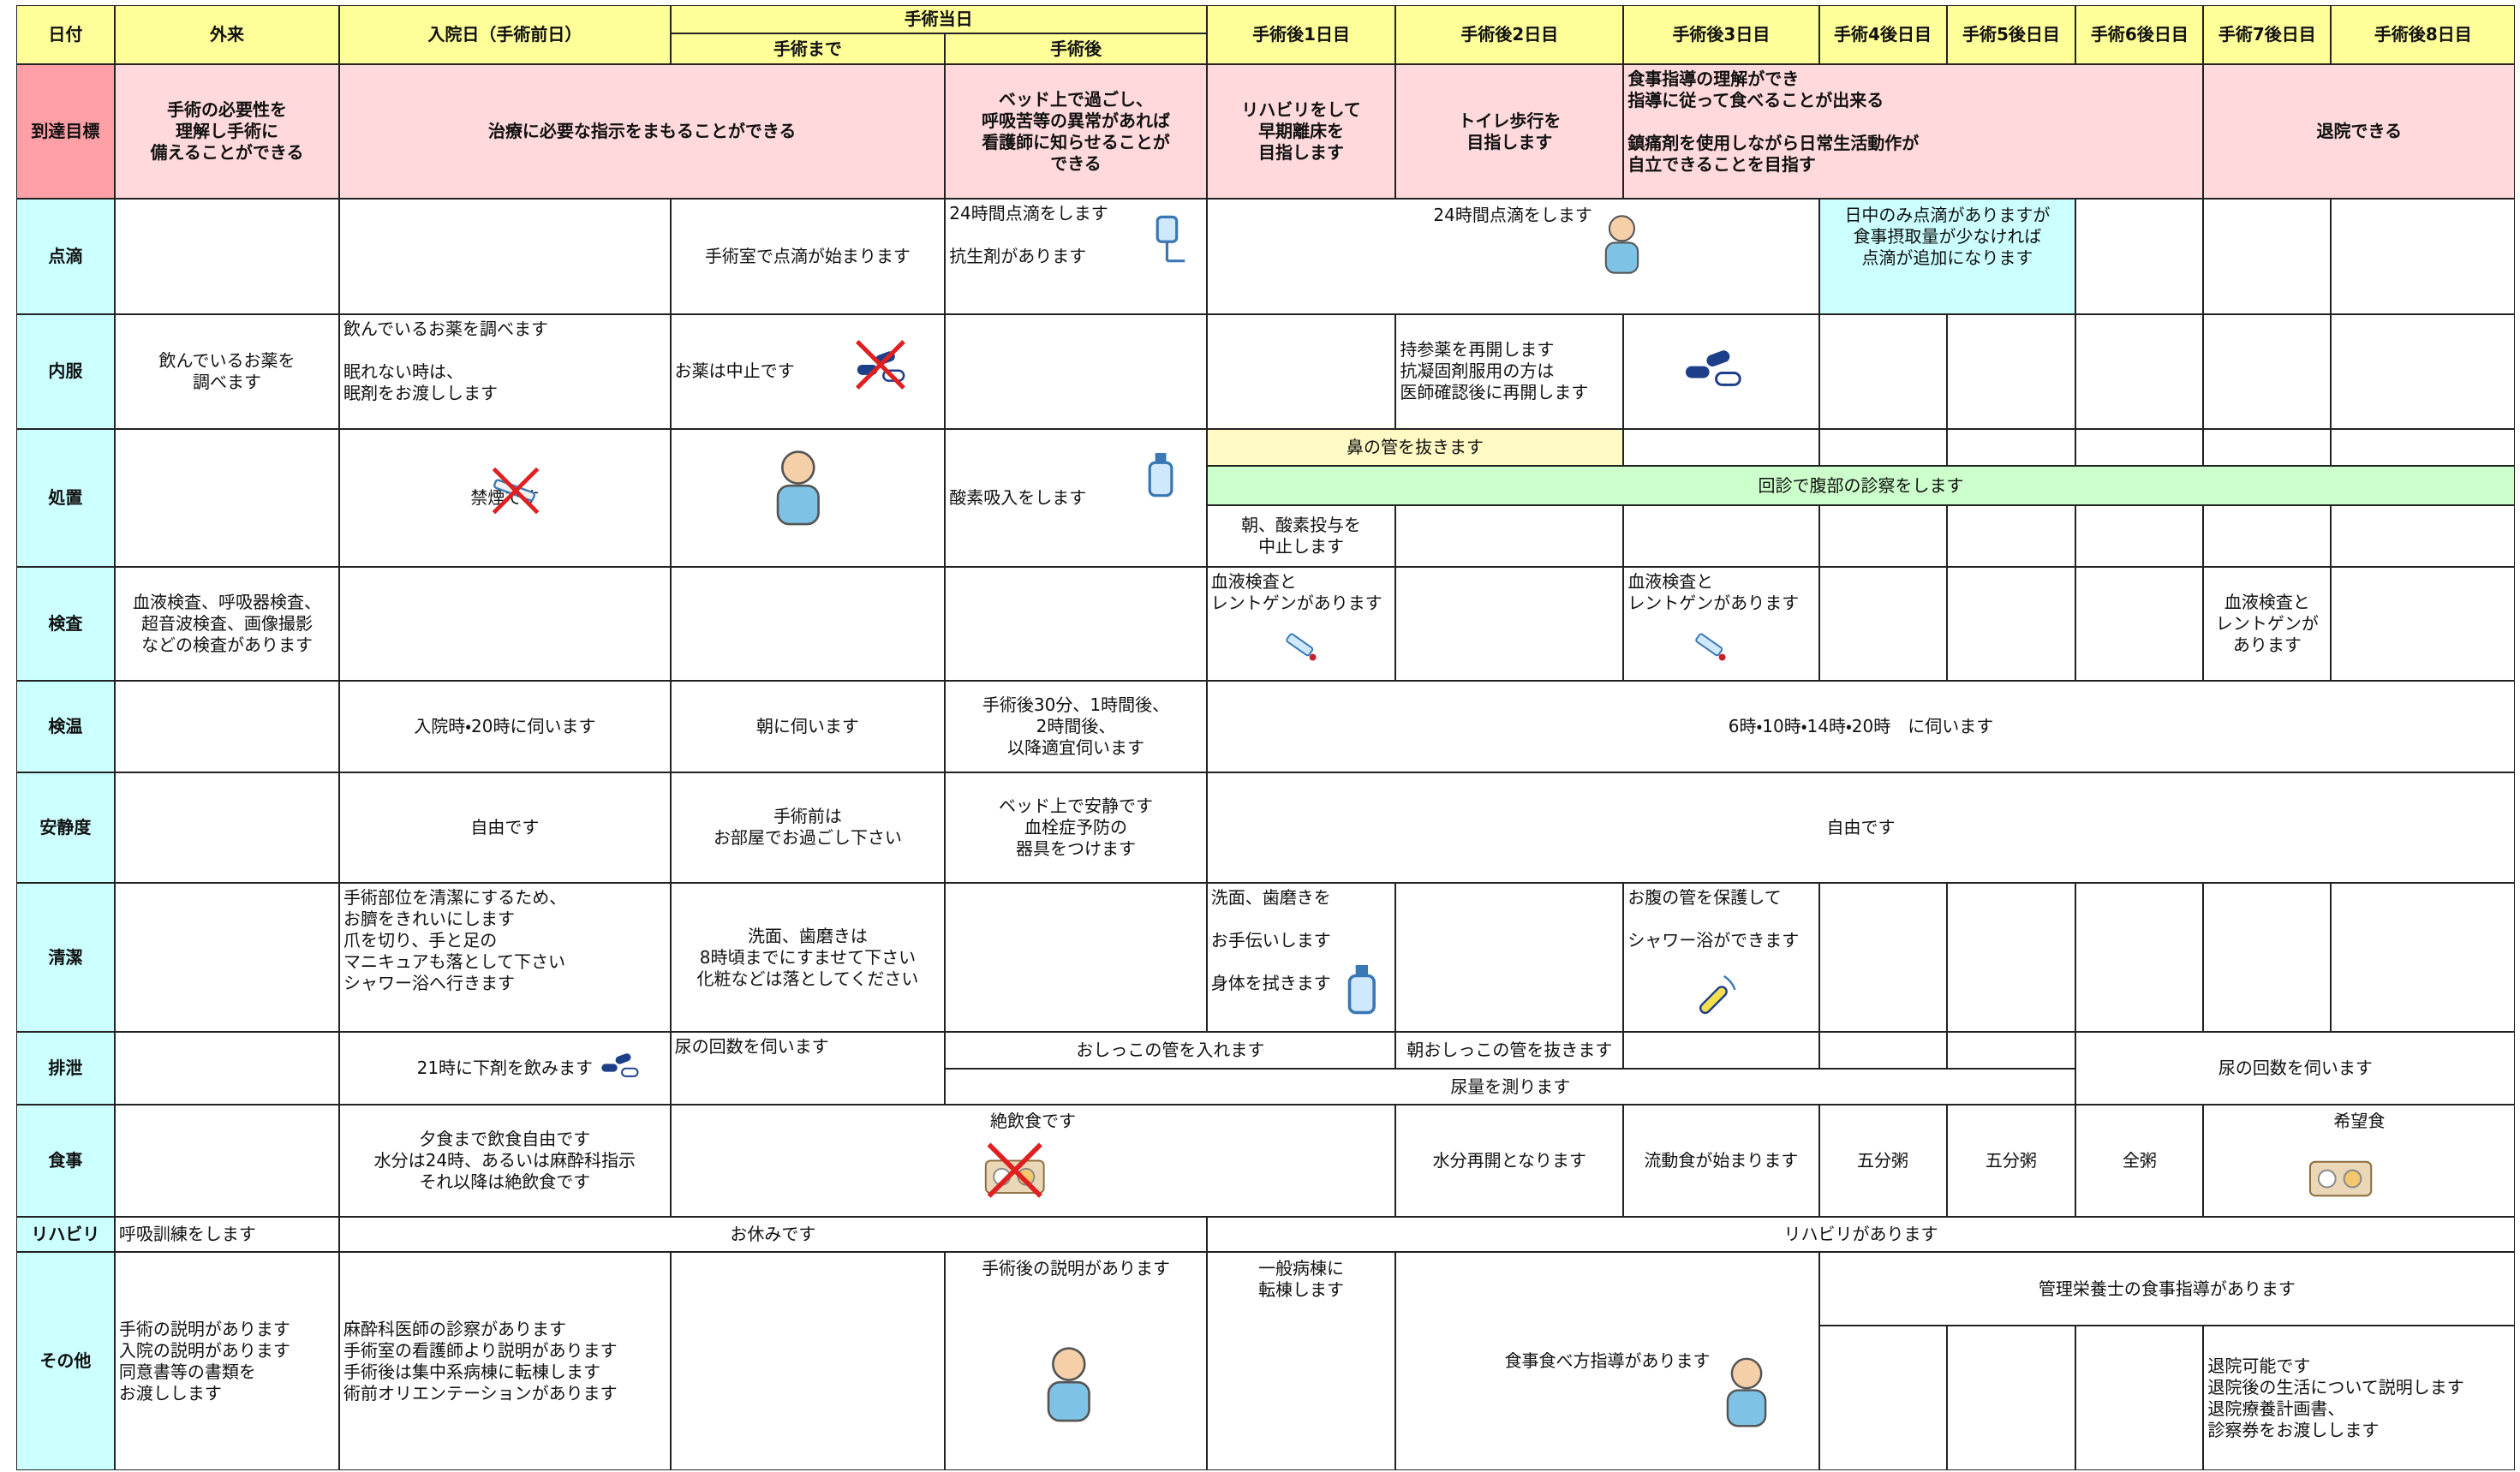 The image size is (2520, 1472). I want to click on cell: 手術の説明があります 入院の説明があります 同意書等の書類を お渡しします, so click(227, 1362).